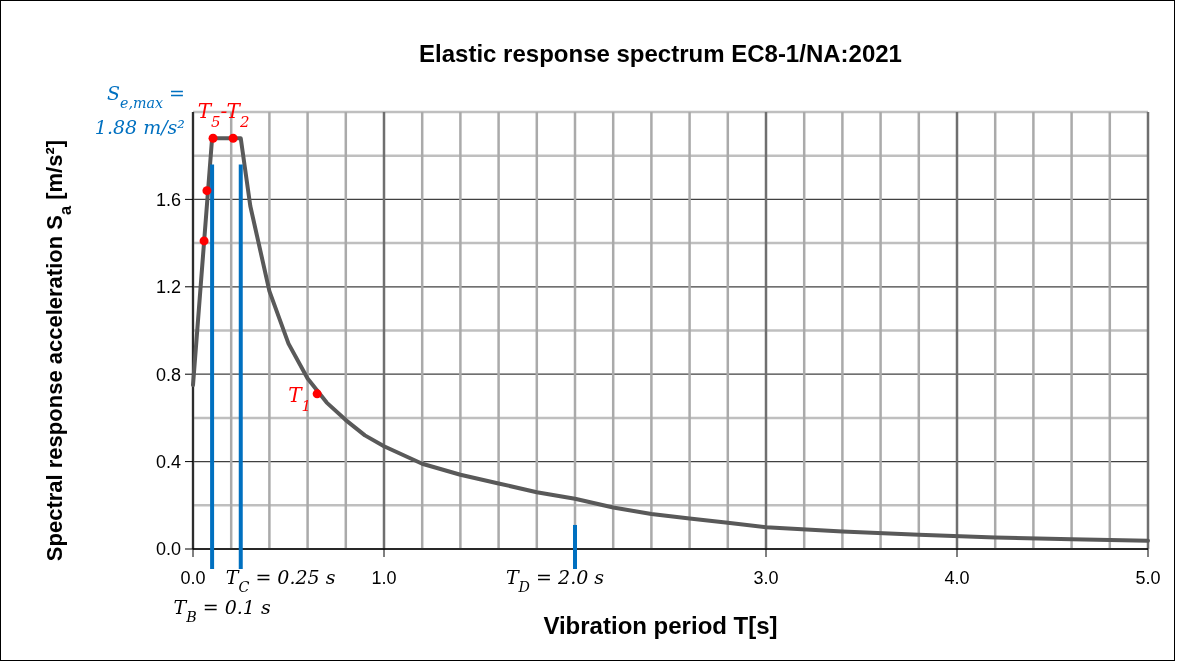 This screenshot has height=669, width=1183. What do you see at coordinates (168, 287) in the screenshot?
I see `y-tick-label: 1.2` at bounding box center [168, 287].